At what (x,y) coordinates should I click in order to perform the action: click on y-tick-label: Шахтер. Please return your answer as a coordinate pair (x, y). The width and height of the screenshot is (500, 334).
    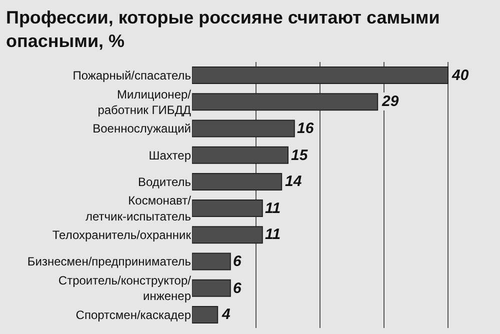
    Looking at the image, I should click on (170, 155).